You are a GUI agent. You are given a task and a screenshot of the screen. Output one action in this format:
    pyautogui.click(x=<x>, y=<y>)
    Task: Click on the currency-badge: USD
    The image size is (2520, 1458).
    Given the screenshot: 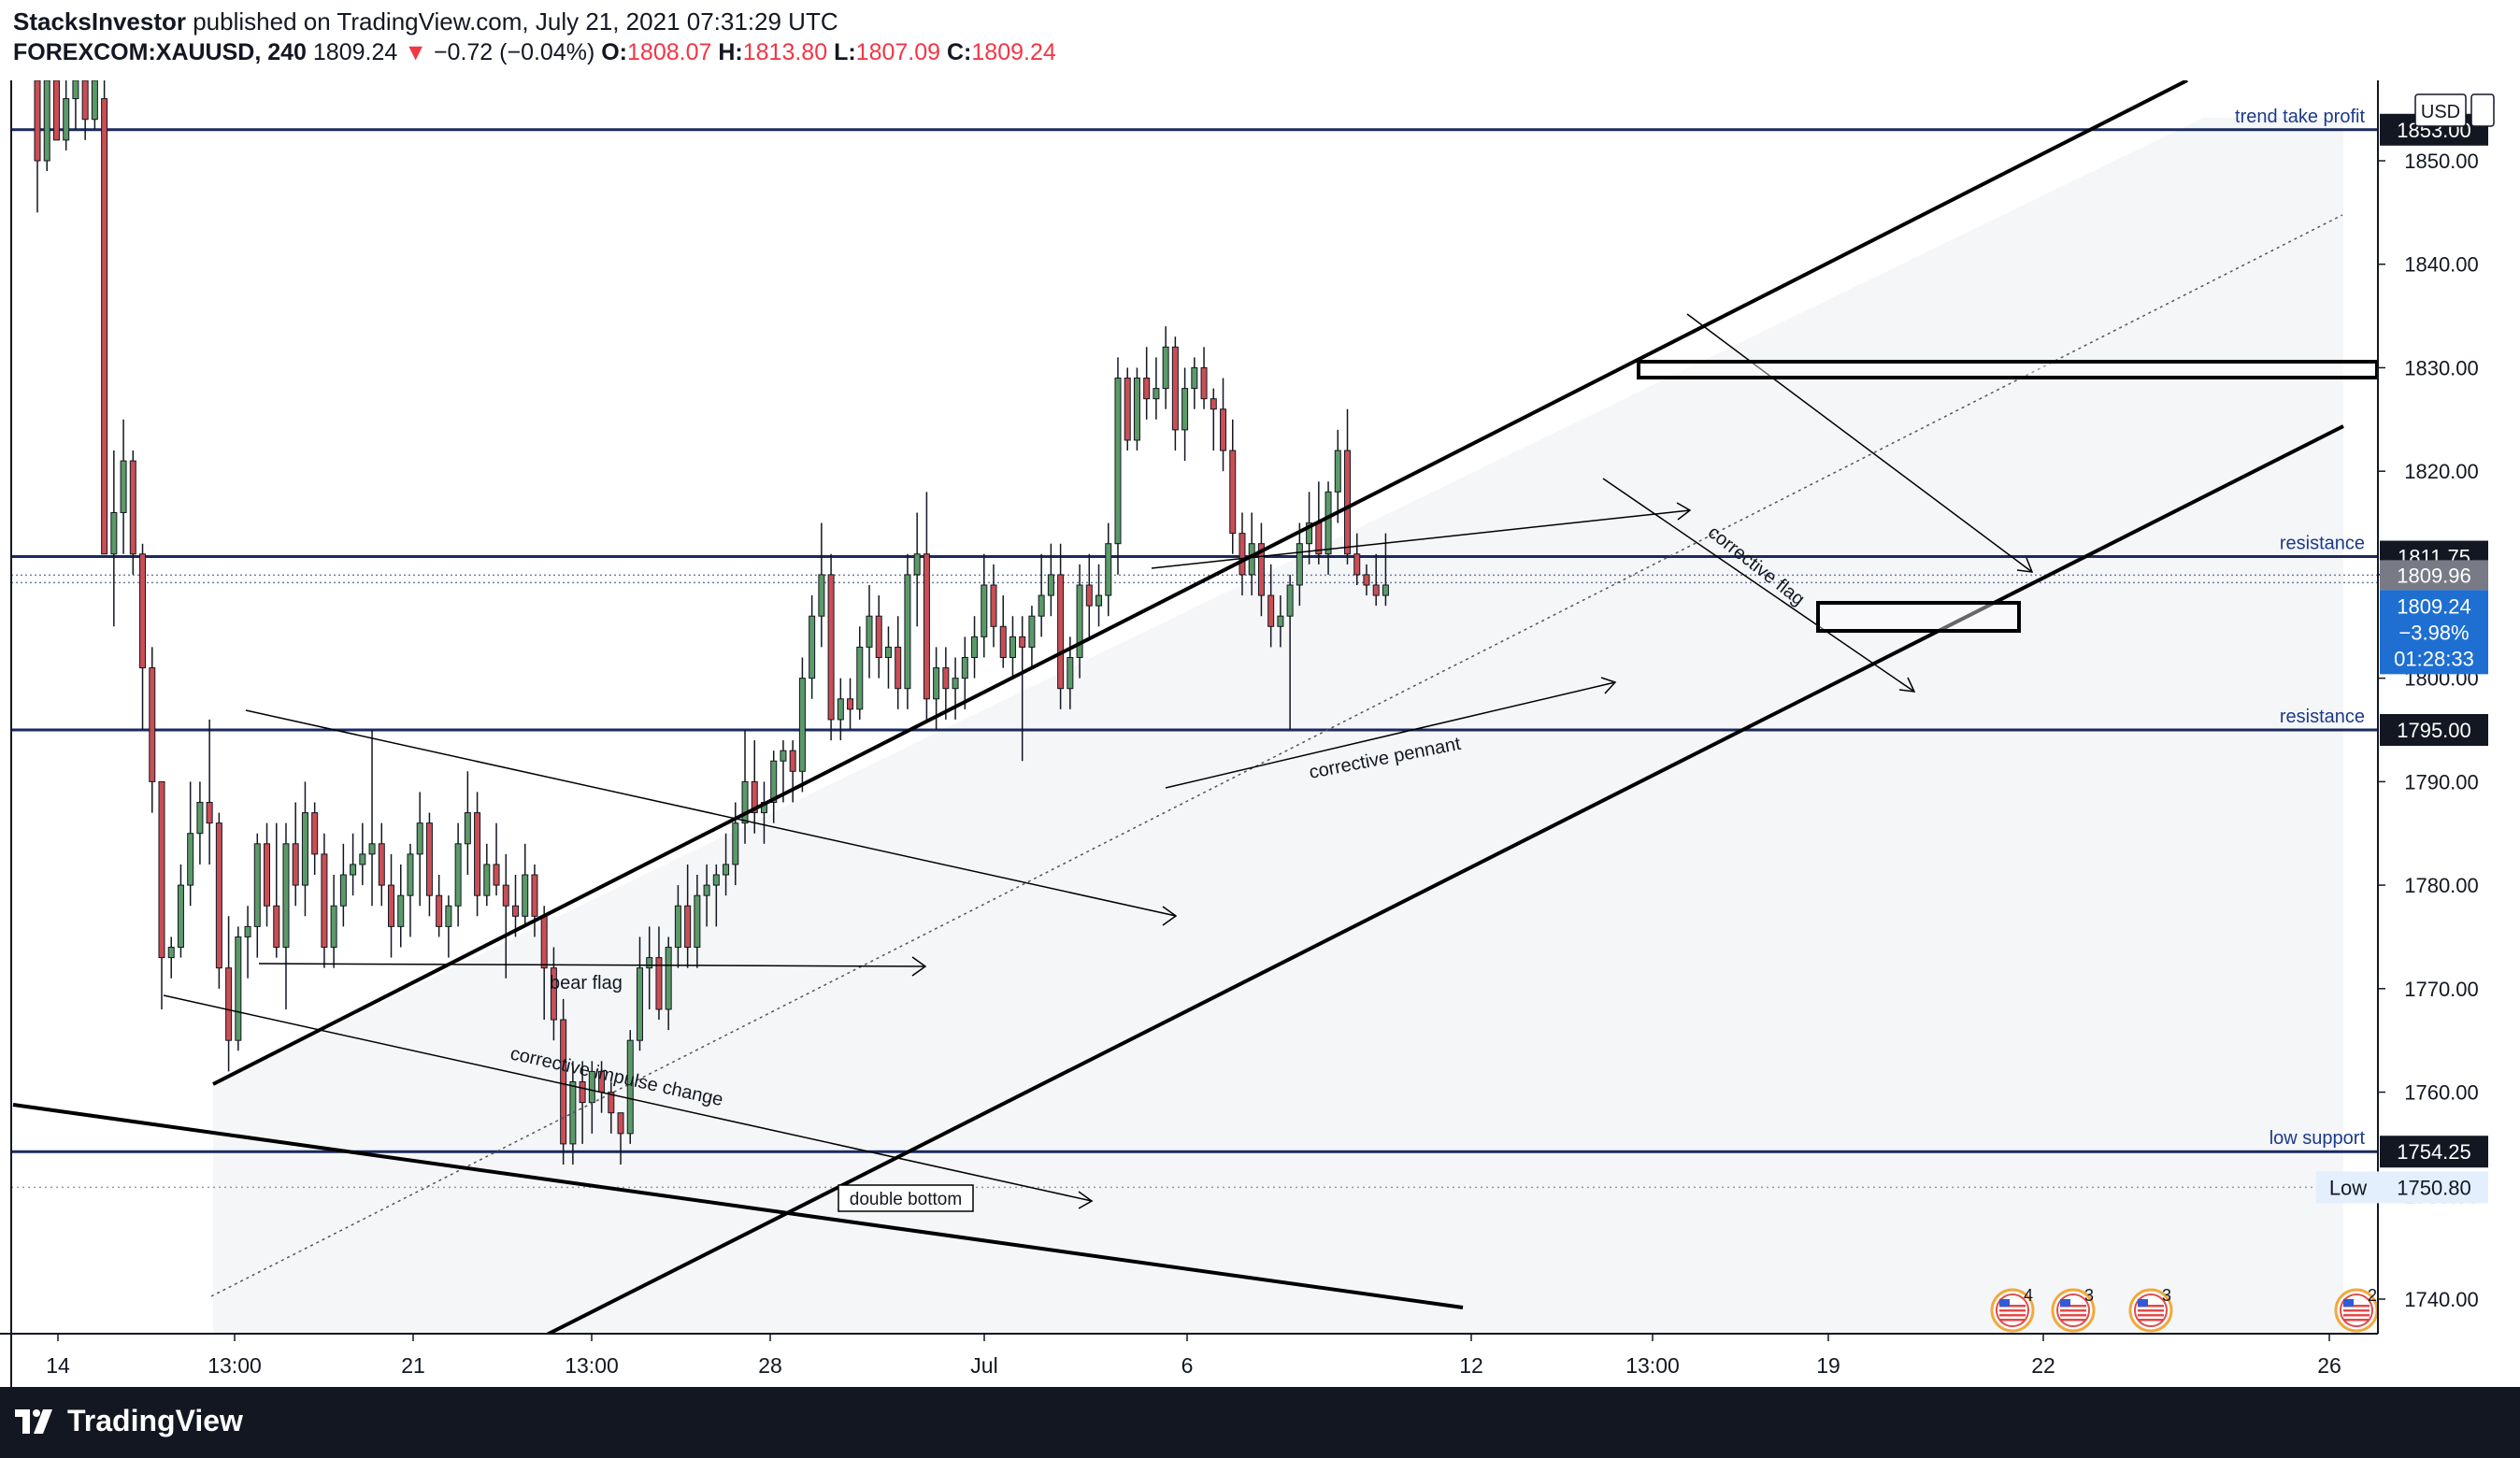 What is the action you would take?
    pyautogui.click(x=2454, y=110)
    